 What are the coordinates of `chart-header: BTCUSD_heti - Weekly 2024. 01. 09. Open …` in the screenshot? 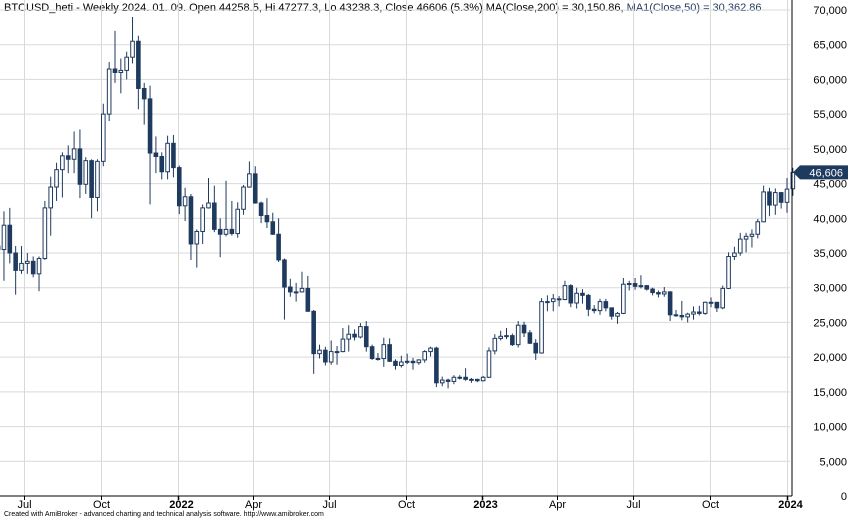 It's located at (383, 8).